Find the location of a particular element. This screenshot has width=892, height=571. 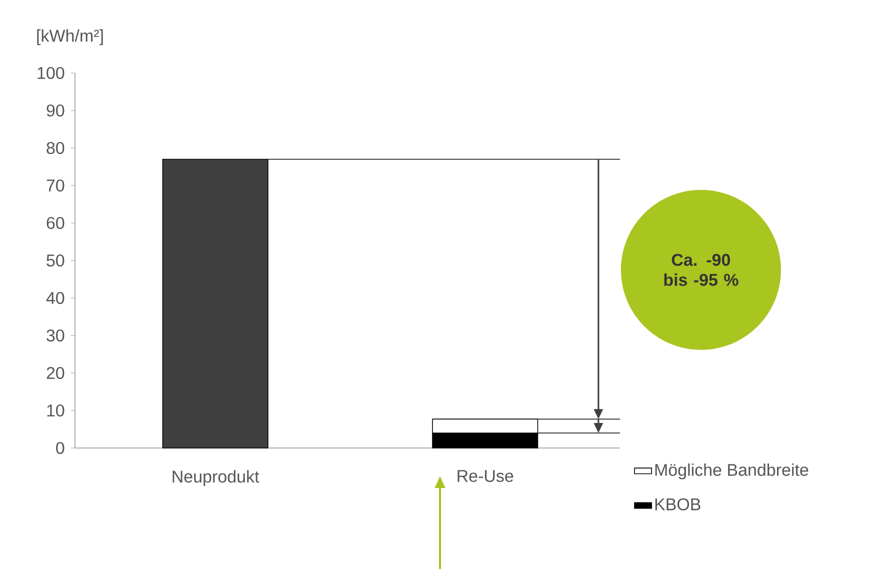

legend-label: Mögliche Bandbreite is located at coordinates (731, 471).